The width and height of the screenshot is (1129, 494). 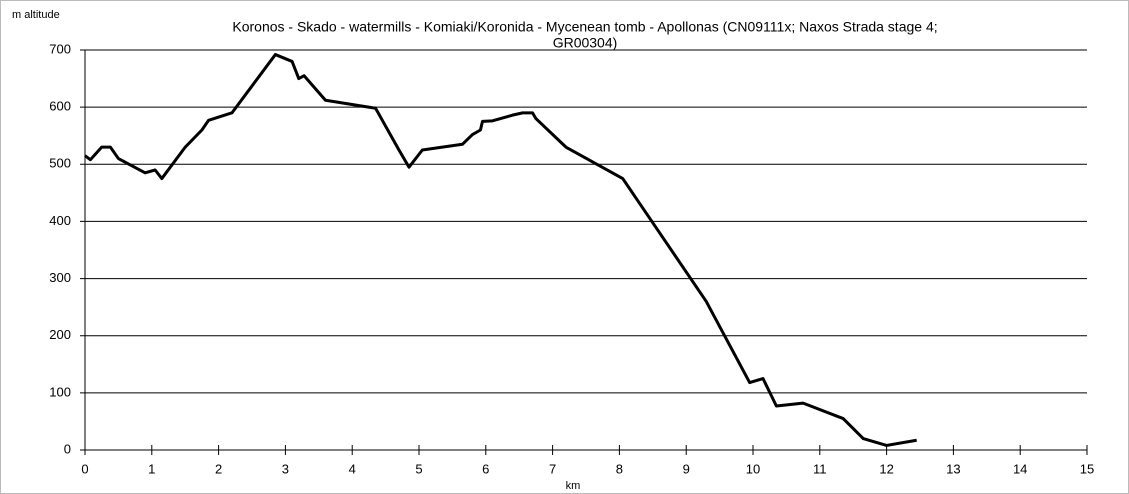 What do you see at coordinates (36, 15) in the screenshot?
I see `y-axis-label: m altitude` at bounding box center [36, 15].